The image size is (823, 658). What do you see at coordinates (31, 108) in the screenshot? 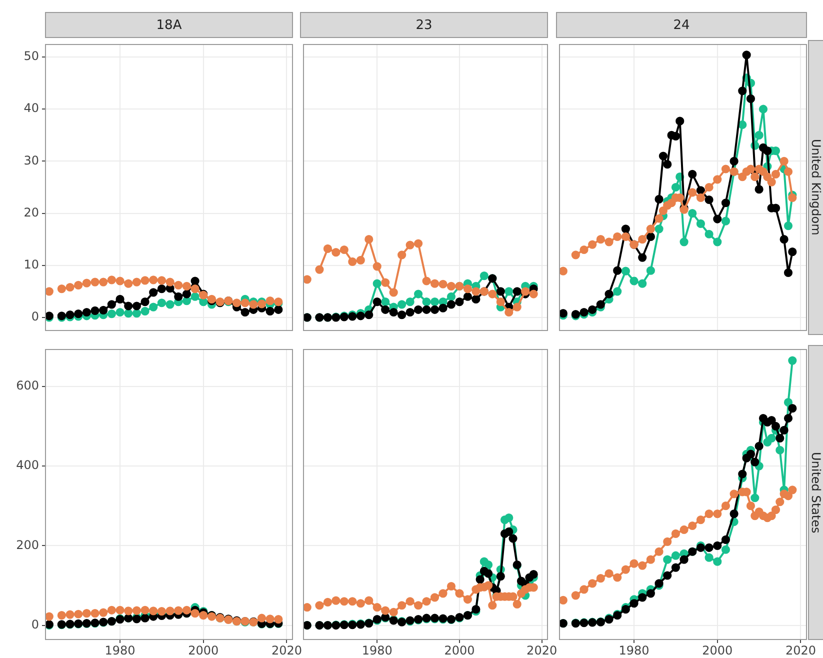
I see `y-tick-label: 40` at bounding box center [31, 108].